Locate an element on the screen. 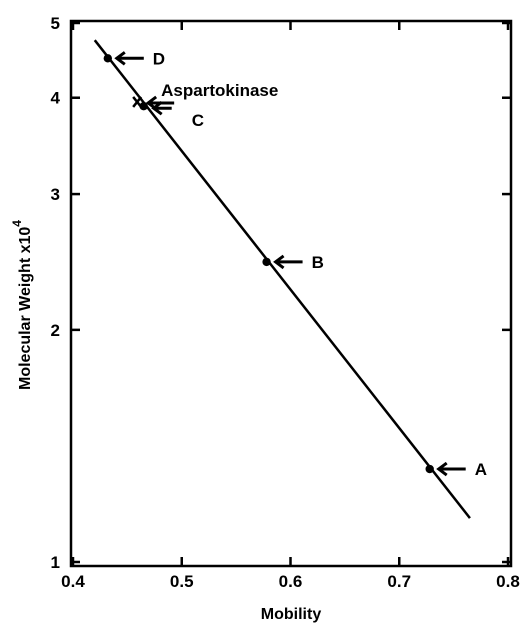  point-label-a: A is located at coordinates (481, 469).